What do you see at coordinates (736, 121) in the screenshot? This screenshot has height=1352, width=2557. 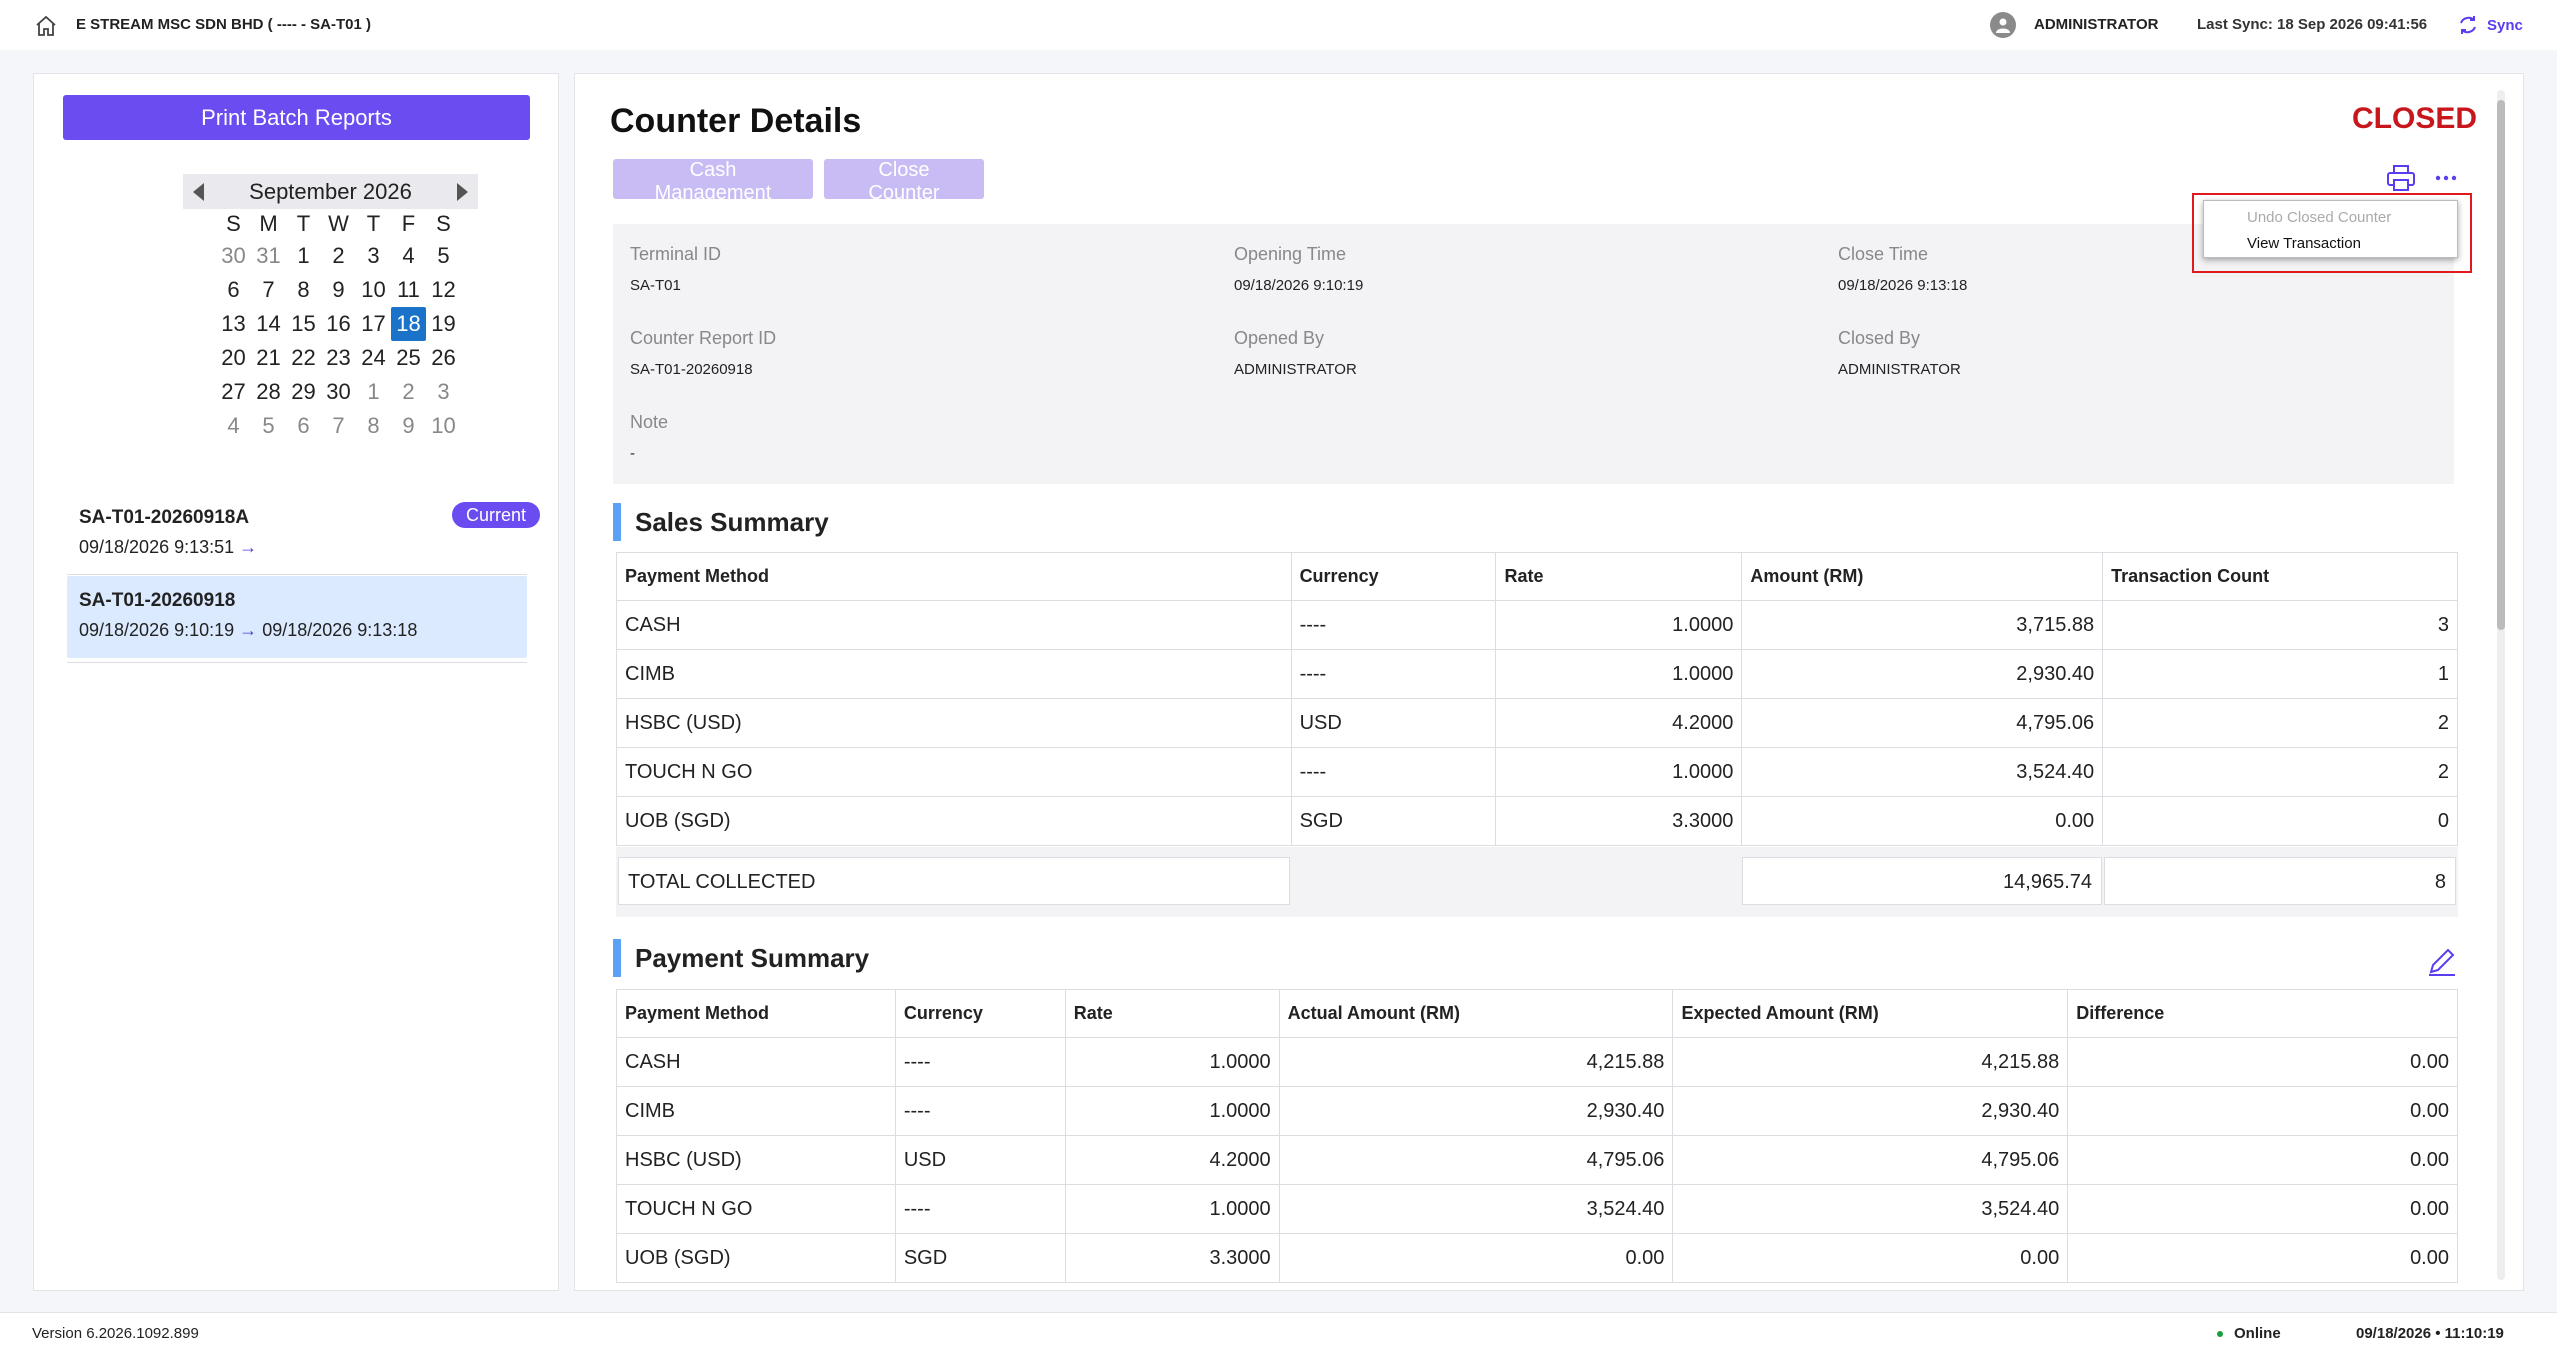 I see `page-title: Counter Details` at bounding box center [736, 121].